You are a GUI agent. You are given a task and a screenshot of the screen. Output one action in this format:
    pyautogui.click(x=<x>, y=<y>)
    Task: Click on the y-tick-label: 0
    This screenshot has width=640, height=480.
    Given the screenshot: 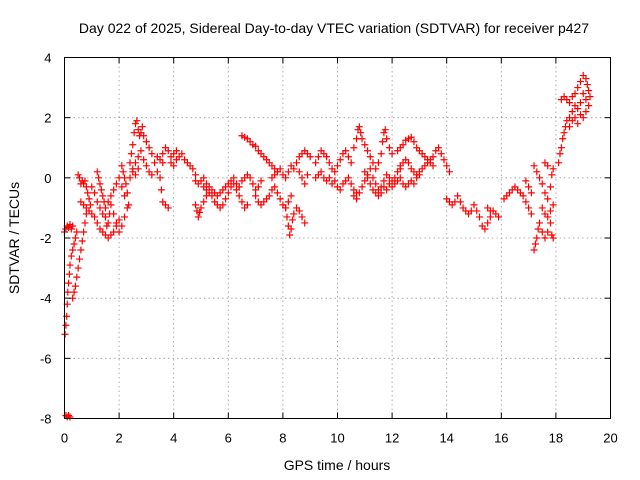 What is the action you would take?
    pyautogui.click(x=47, y=178)
    